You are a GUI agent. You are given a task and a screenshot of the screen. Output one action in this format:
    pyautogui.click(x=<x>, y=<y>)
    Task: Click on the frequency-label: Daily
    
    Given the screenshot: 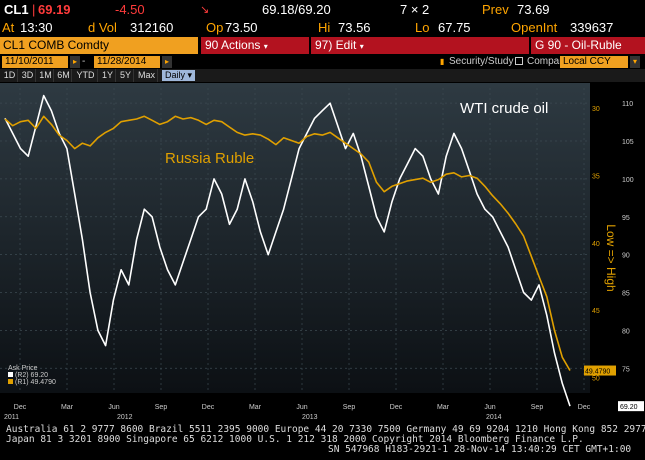 What is the action you would take?
    pyautogui.click(x=175, y=75)
    